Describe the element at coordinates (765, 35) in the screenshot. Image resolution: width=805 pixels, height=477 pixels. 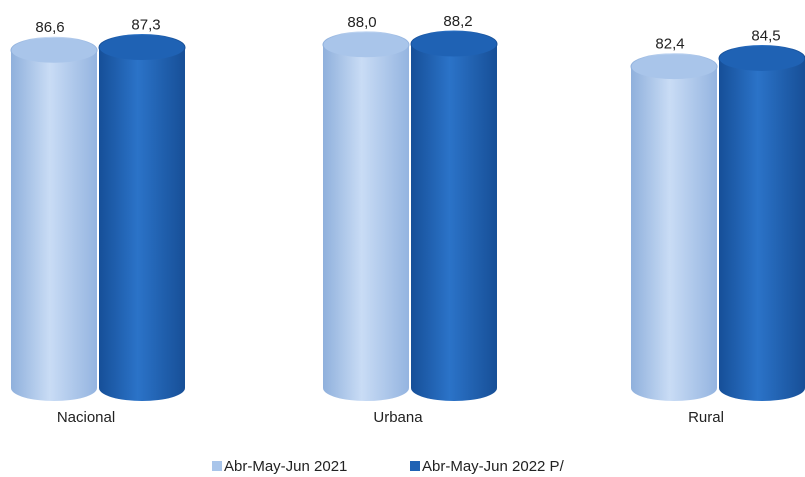
I see `value-label: 84,5` at that location.